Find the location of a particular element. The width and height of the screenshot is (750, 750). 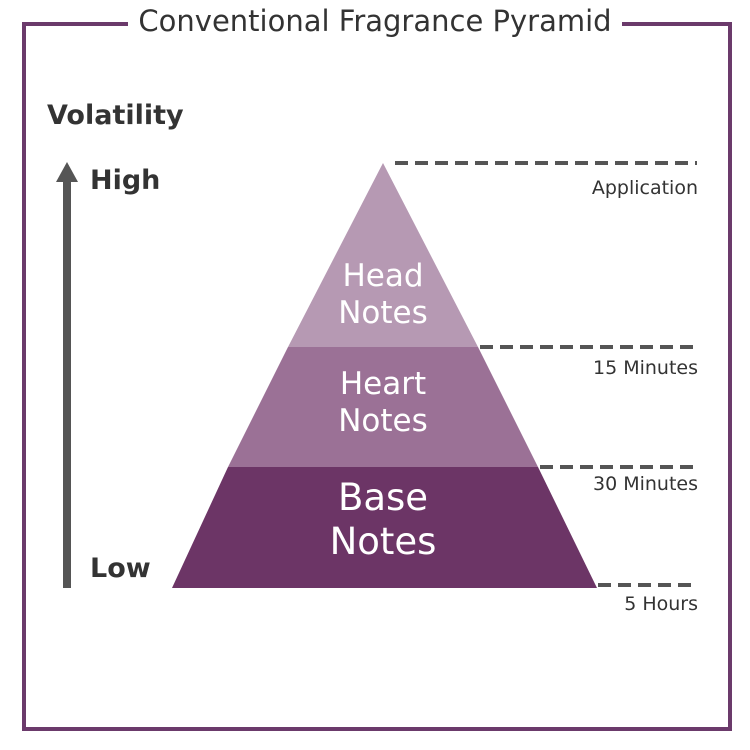

base-notes-label: Base Notes is located at coordinates (383, 519).